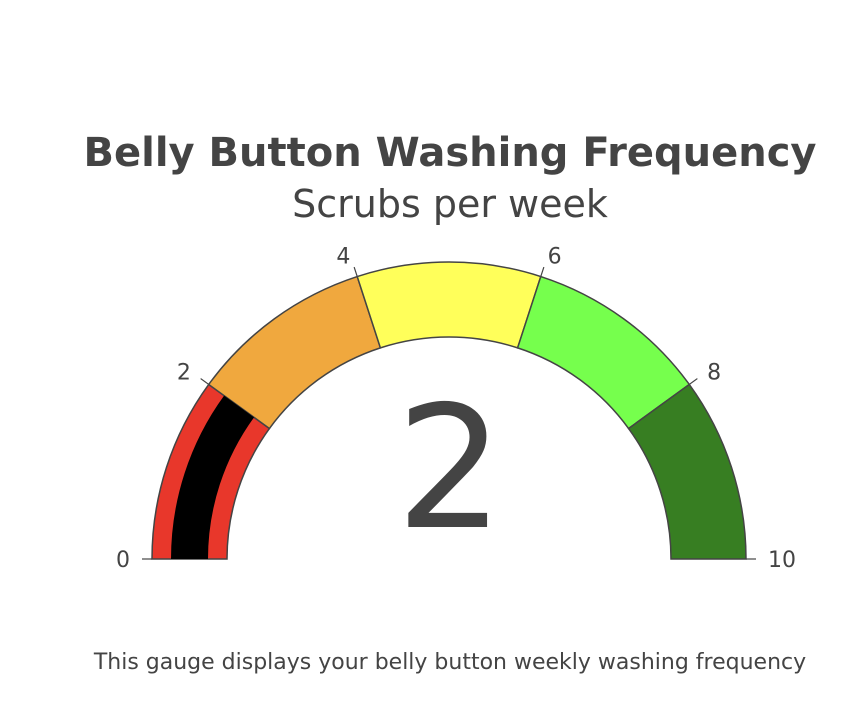  I want to click on gauge-value-bar-group, so click(213, 477).